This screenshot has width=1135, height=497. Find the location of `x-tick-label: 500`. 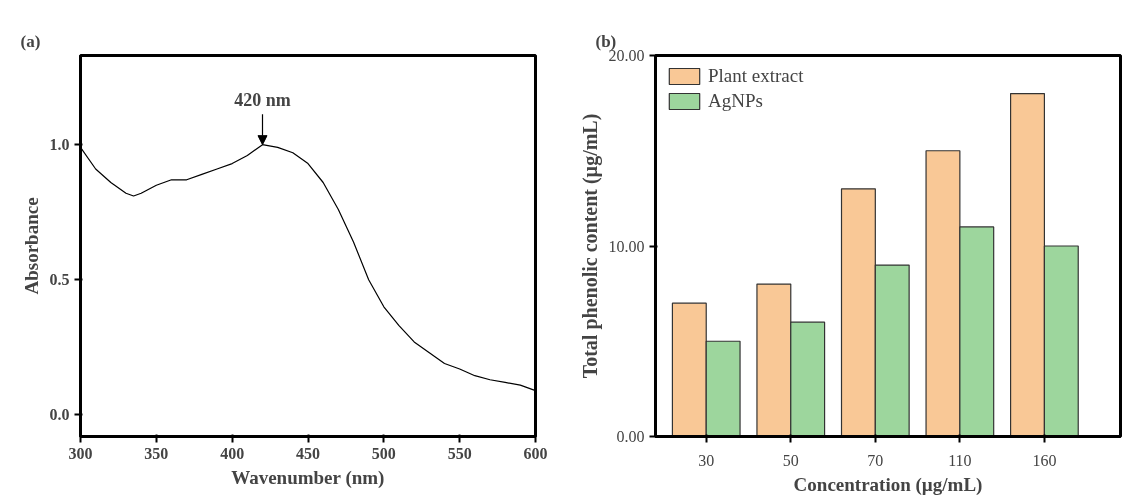

x-tick-label: 500 is located at coordinates (383, 453).